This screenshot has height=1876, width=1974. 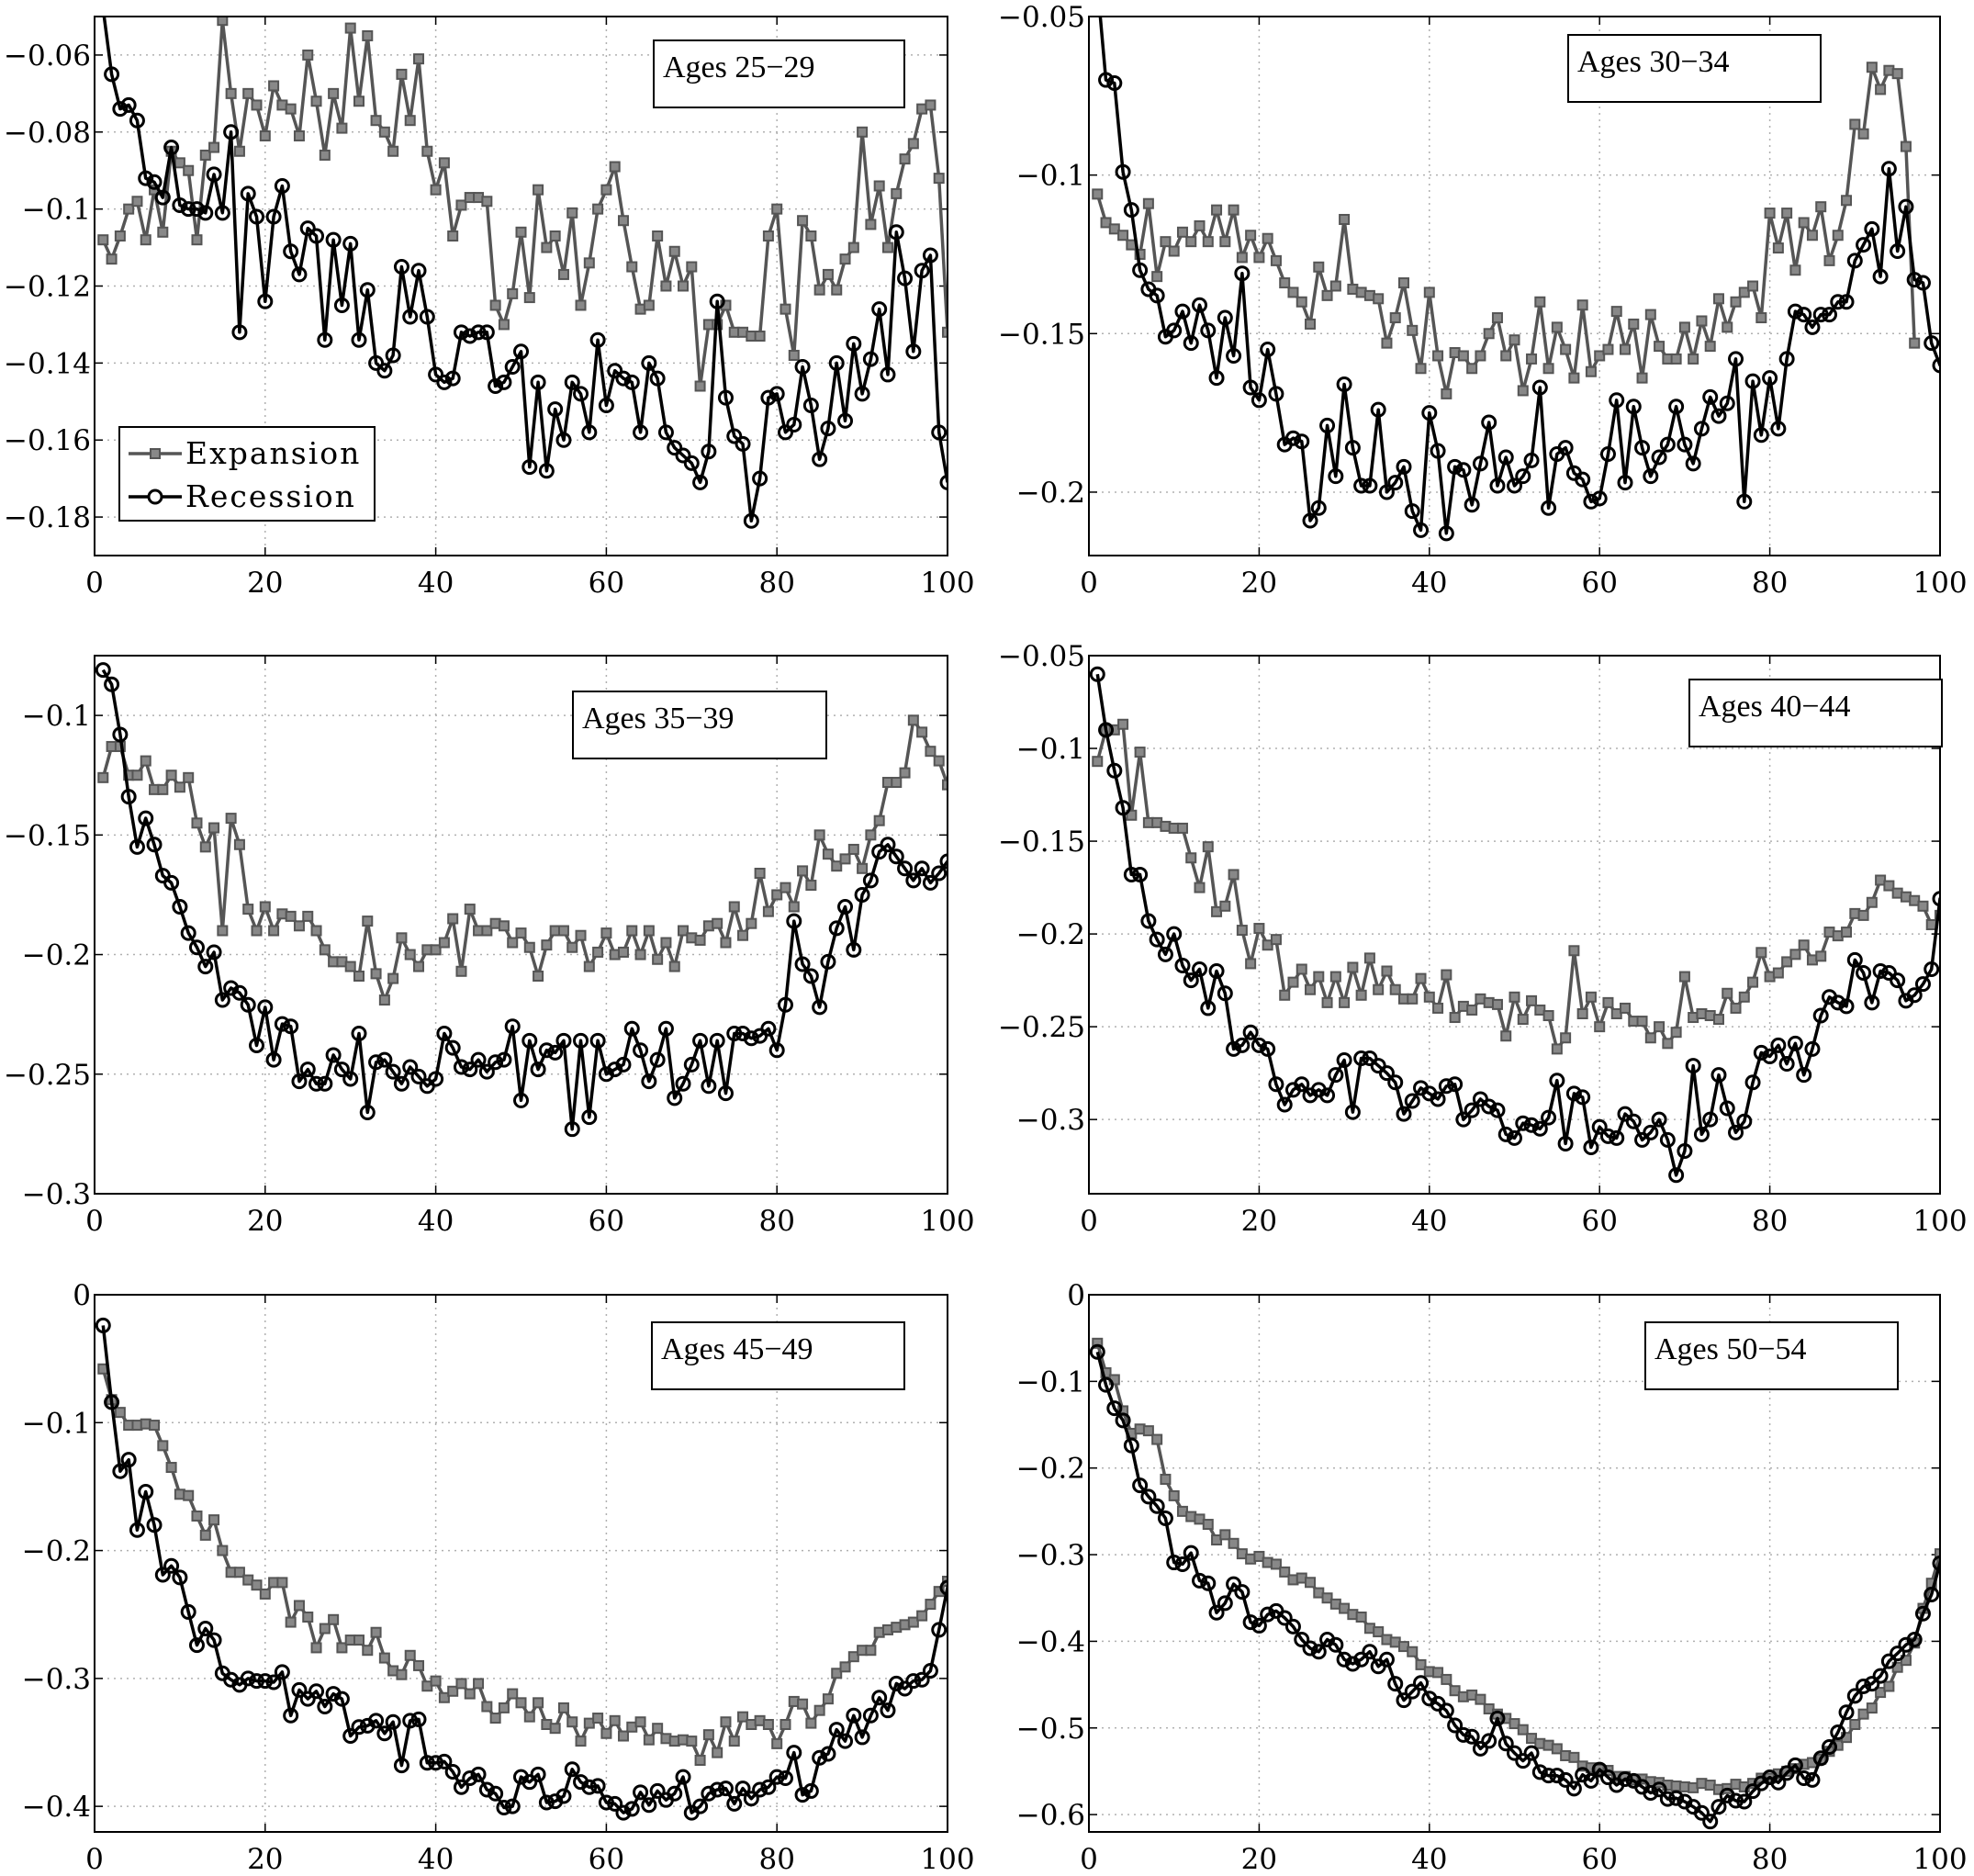 What do you see at coordinates (436, 1221) in the screenshot?
I see `x-tick-label: 40` at bounding box center [436, 1221].